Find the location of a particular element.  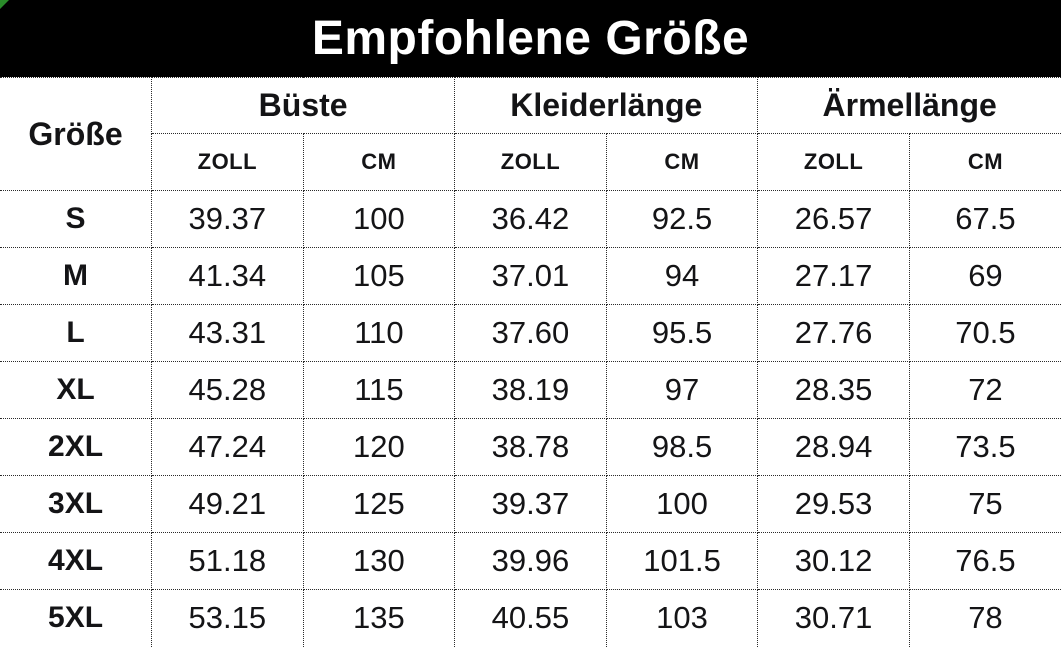

value-cell: 43.31 is located at coordinates (227, 333).